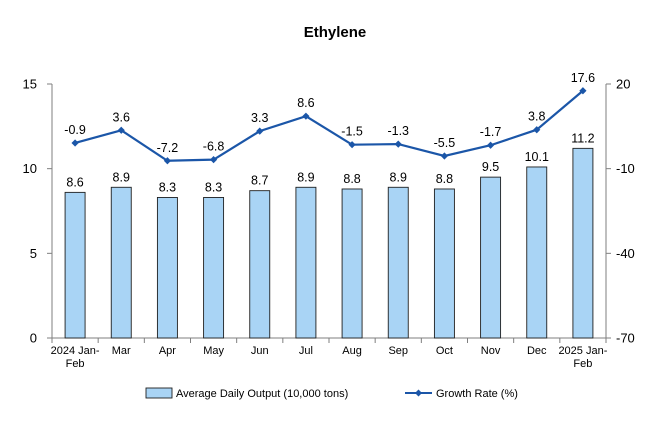 The height and width of the screenshot is (440, 660). What do you see at coordinates (159, 393) in the screenshot?
I see `legend-swatch-bar` at bounding box center [159, 393].